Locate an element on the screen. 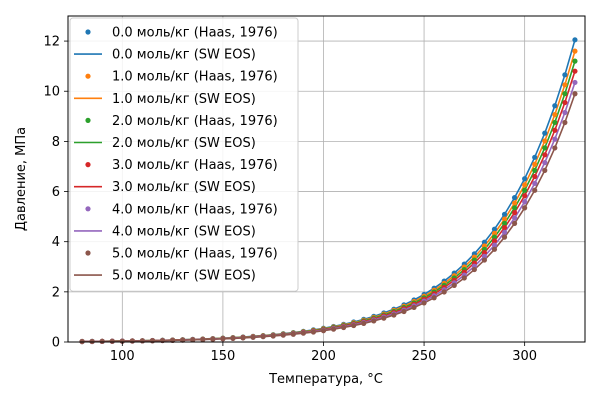 The height and width of the screenshot is (400, 600). legend-label: 2.0 моль/кг (Haas, 1976) is located at coordinates (195, 121).